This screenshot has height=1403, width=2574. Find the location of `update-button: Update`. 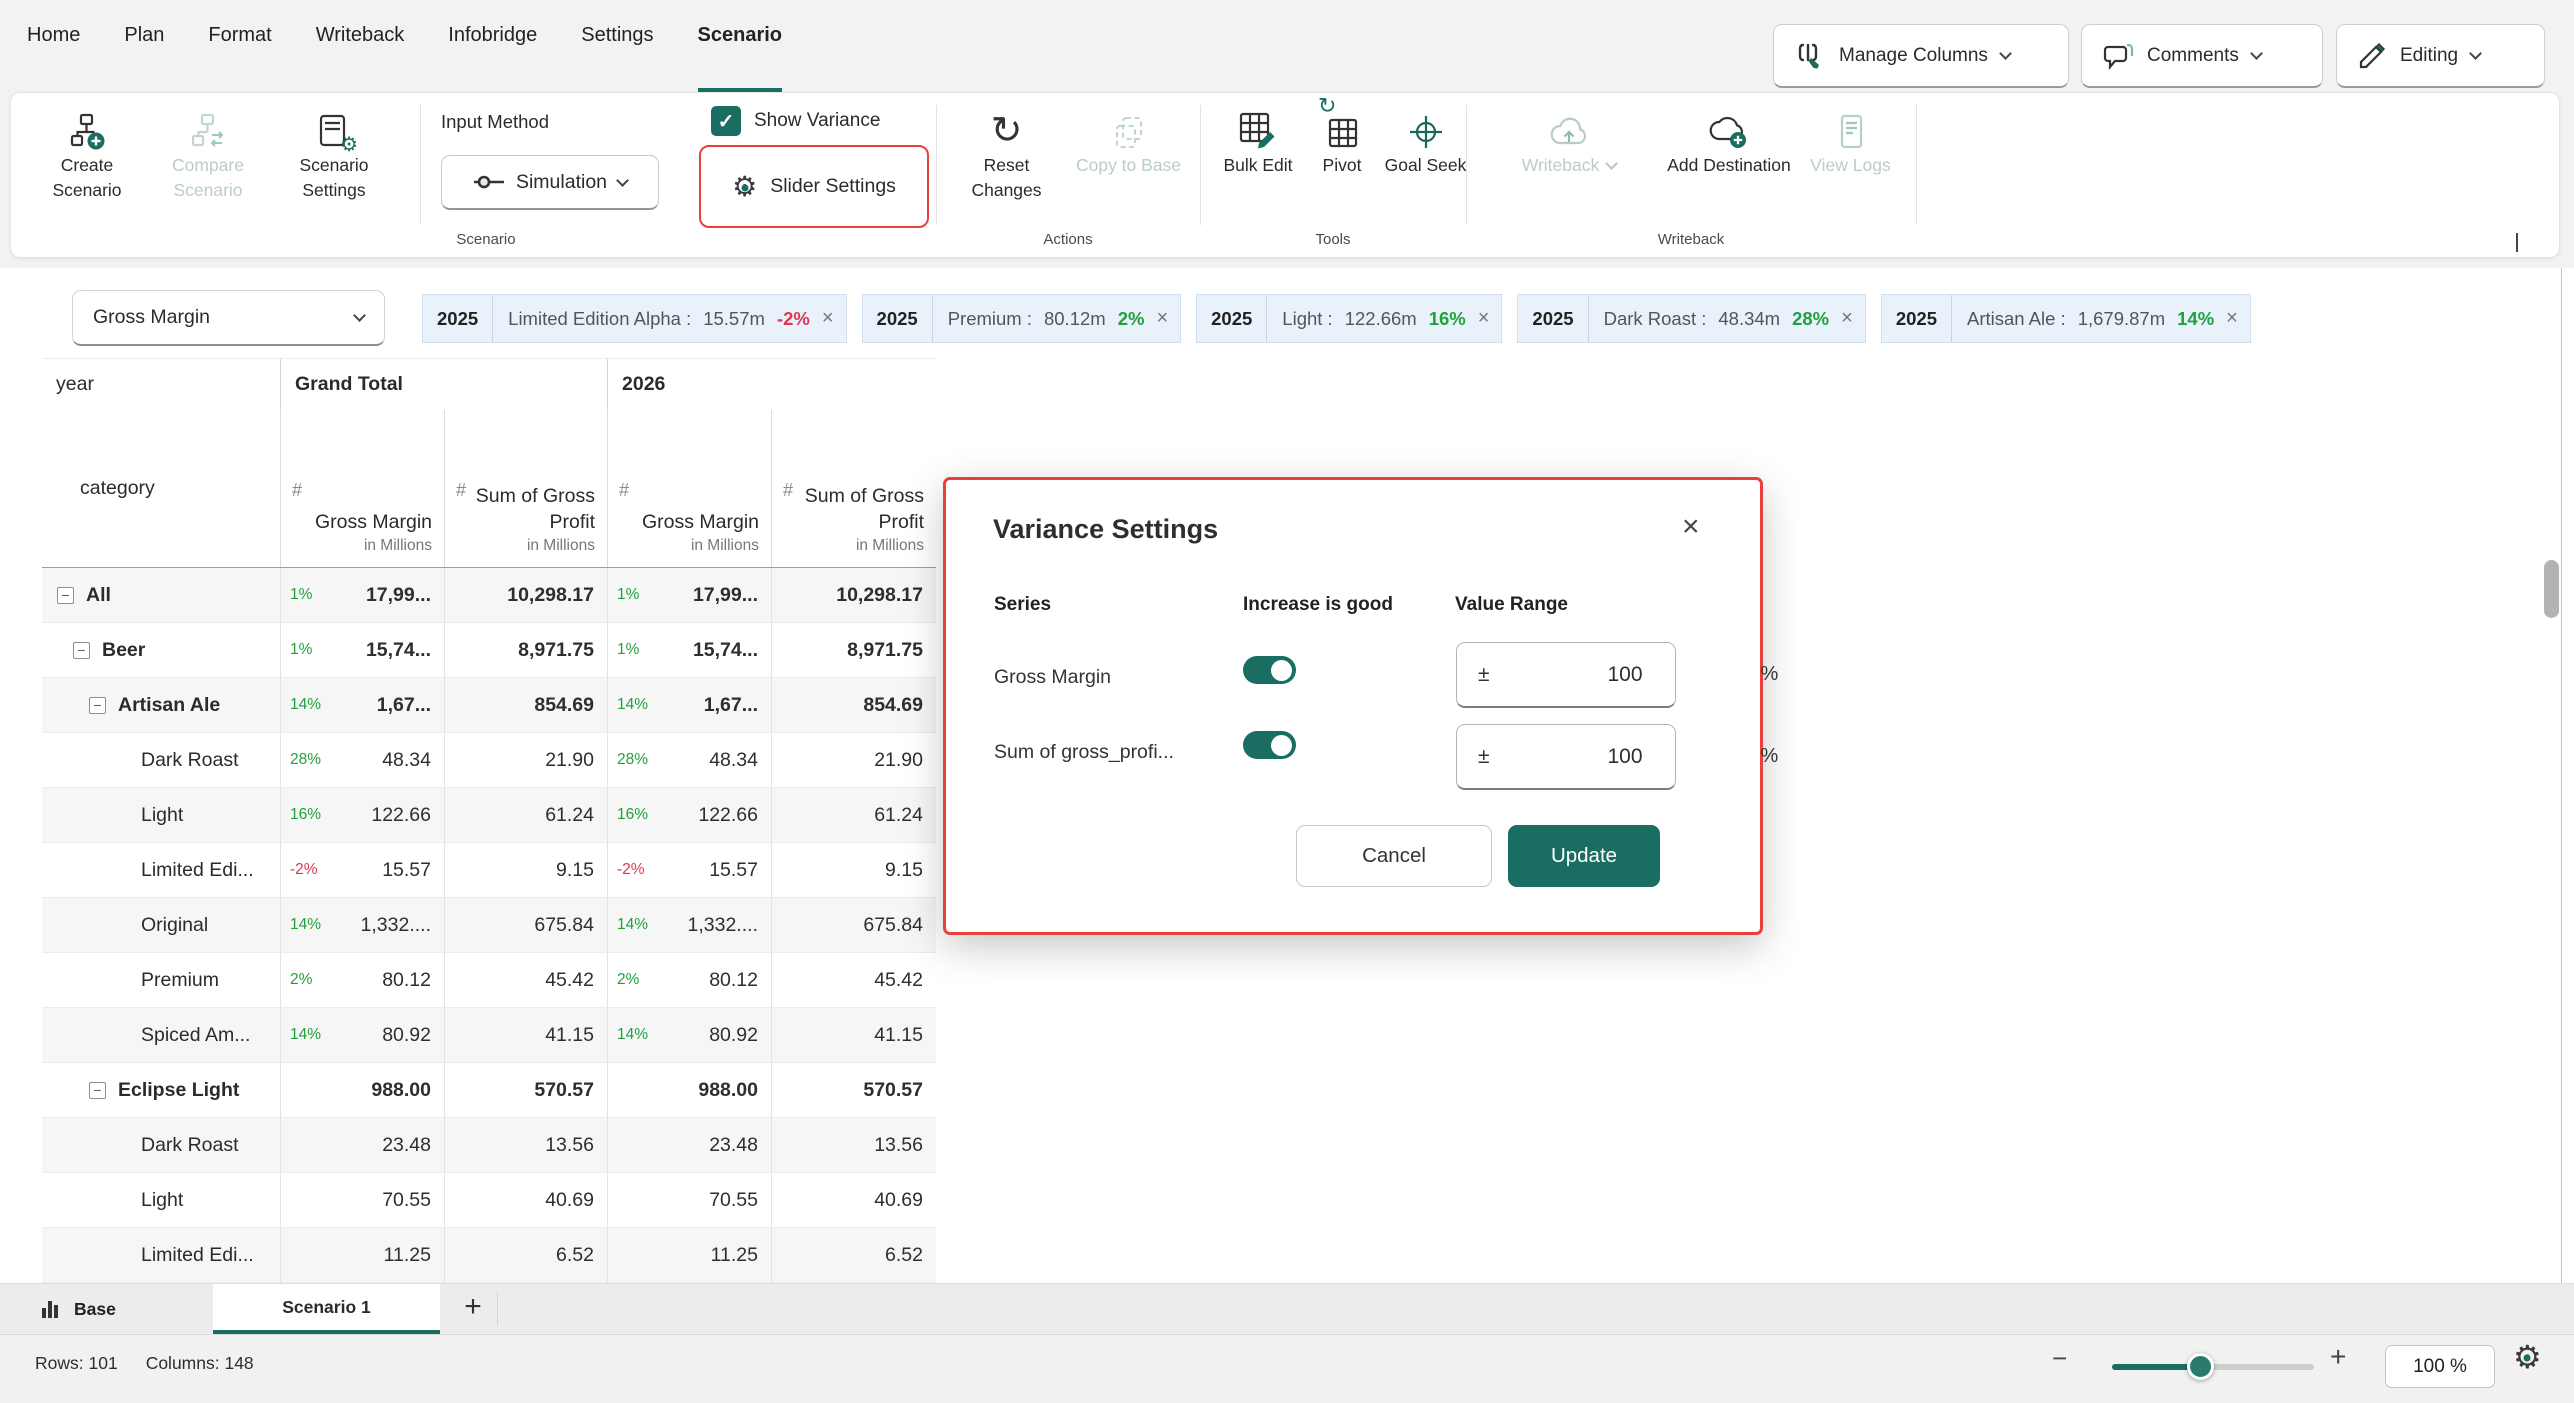

update-button: Update is located at coordinates (1584, 856).